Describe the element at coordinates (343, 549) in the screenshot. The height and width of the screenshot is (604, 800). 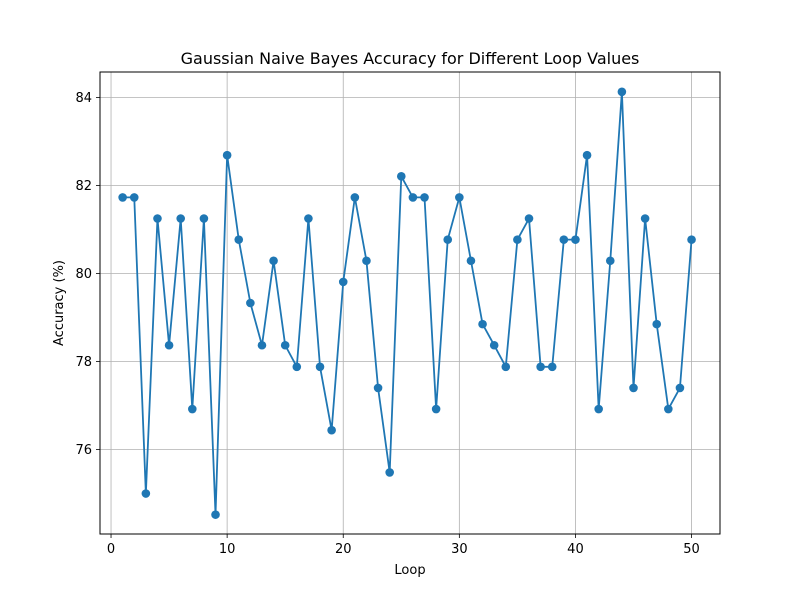
I see `x-tick-label: 20` at that location.